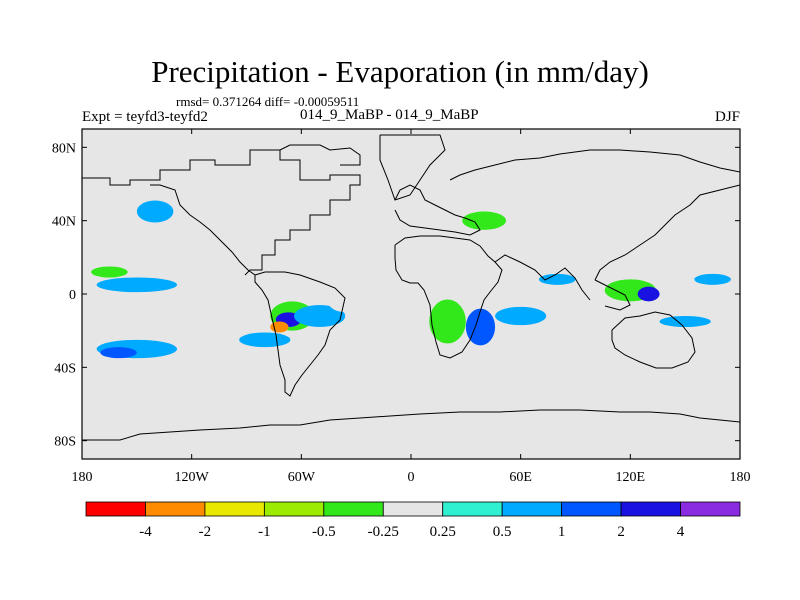 The height and width of the screenshot is (600, 800). I want to click on experiment-label: Expt = teyfd3-teyfd2, so click(145, 117).